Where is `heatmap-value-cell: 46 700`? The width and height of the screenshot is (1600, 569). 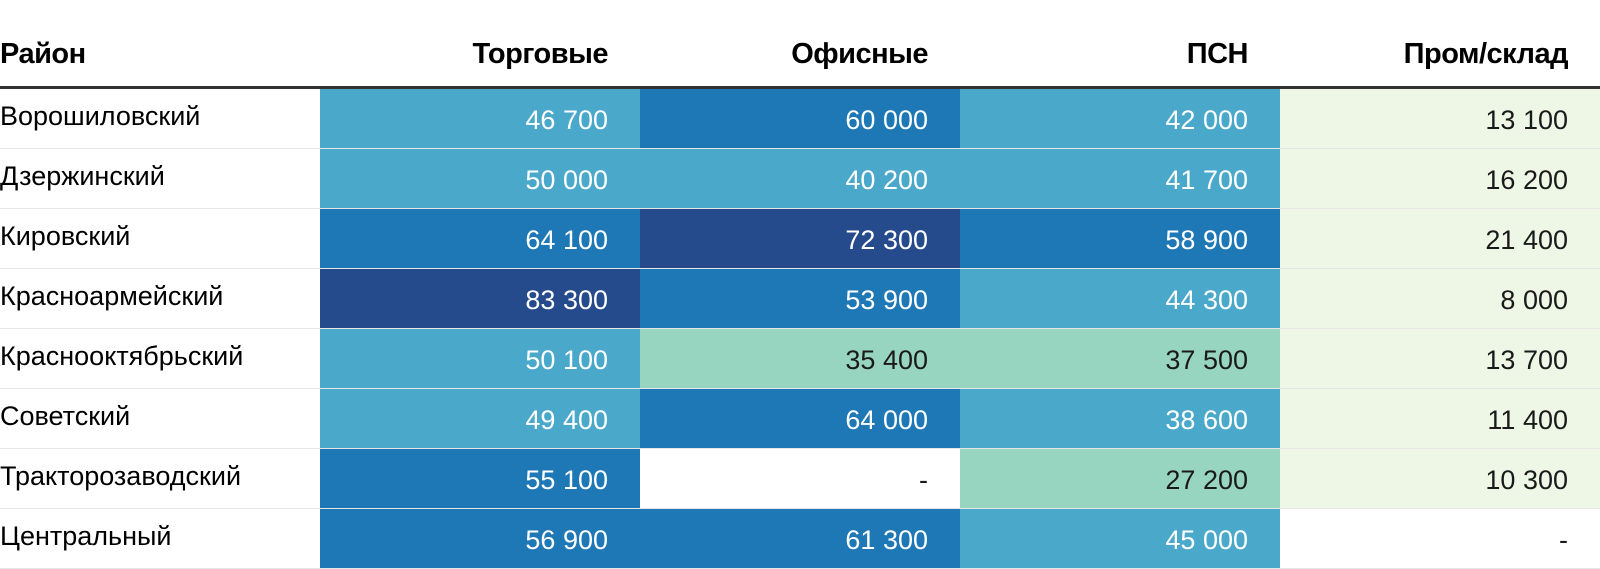 heatmap-value-cell: 46 700 is located at coordinates (480, 118).